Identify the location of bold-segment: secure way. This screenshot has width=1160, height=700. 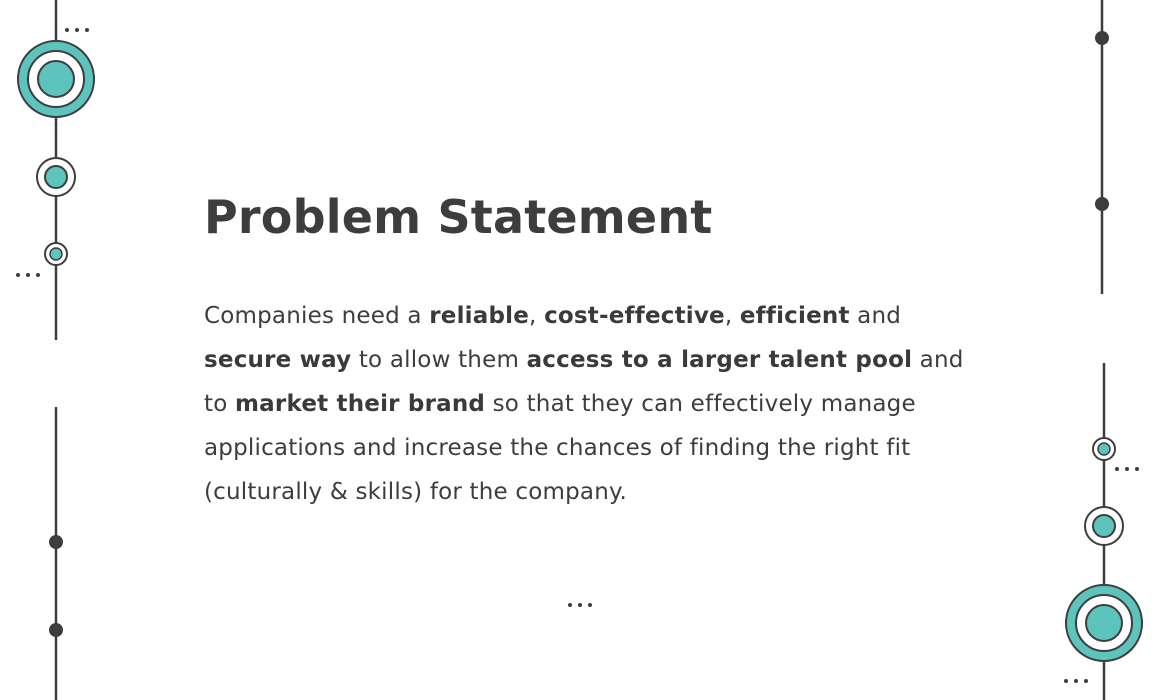
(278, 360).